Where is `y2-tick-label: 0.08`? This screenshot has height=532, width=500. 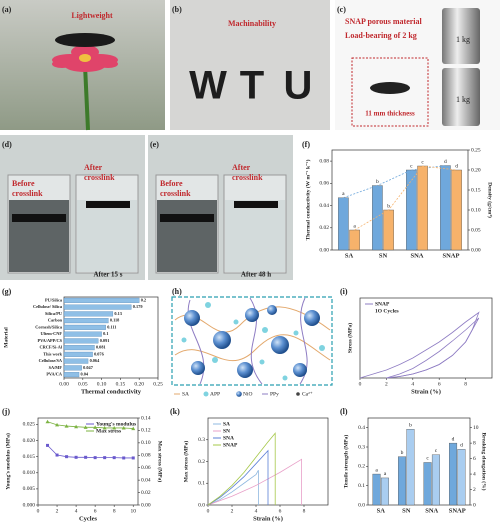
y2-tick-label: 0.08 is located at coordinates (146, 456).